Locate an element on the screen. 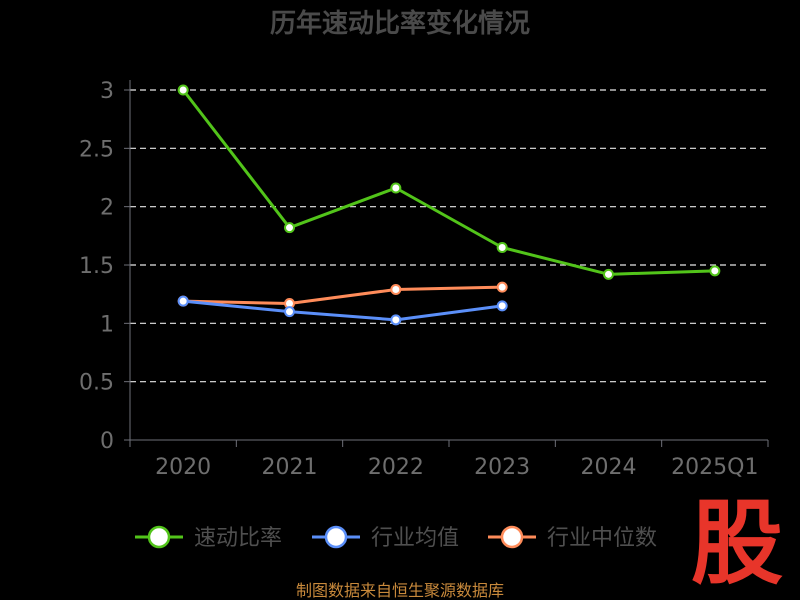  chart-title: 历年速动比率变化情况 is located at coordinates (400, 23).